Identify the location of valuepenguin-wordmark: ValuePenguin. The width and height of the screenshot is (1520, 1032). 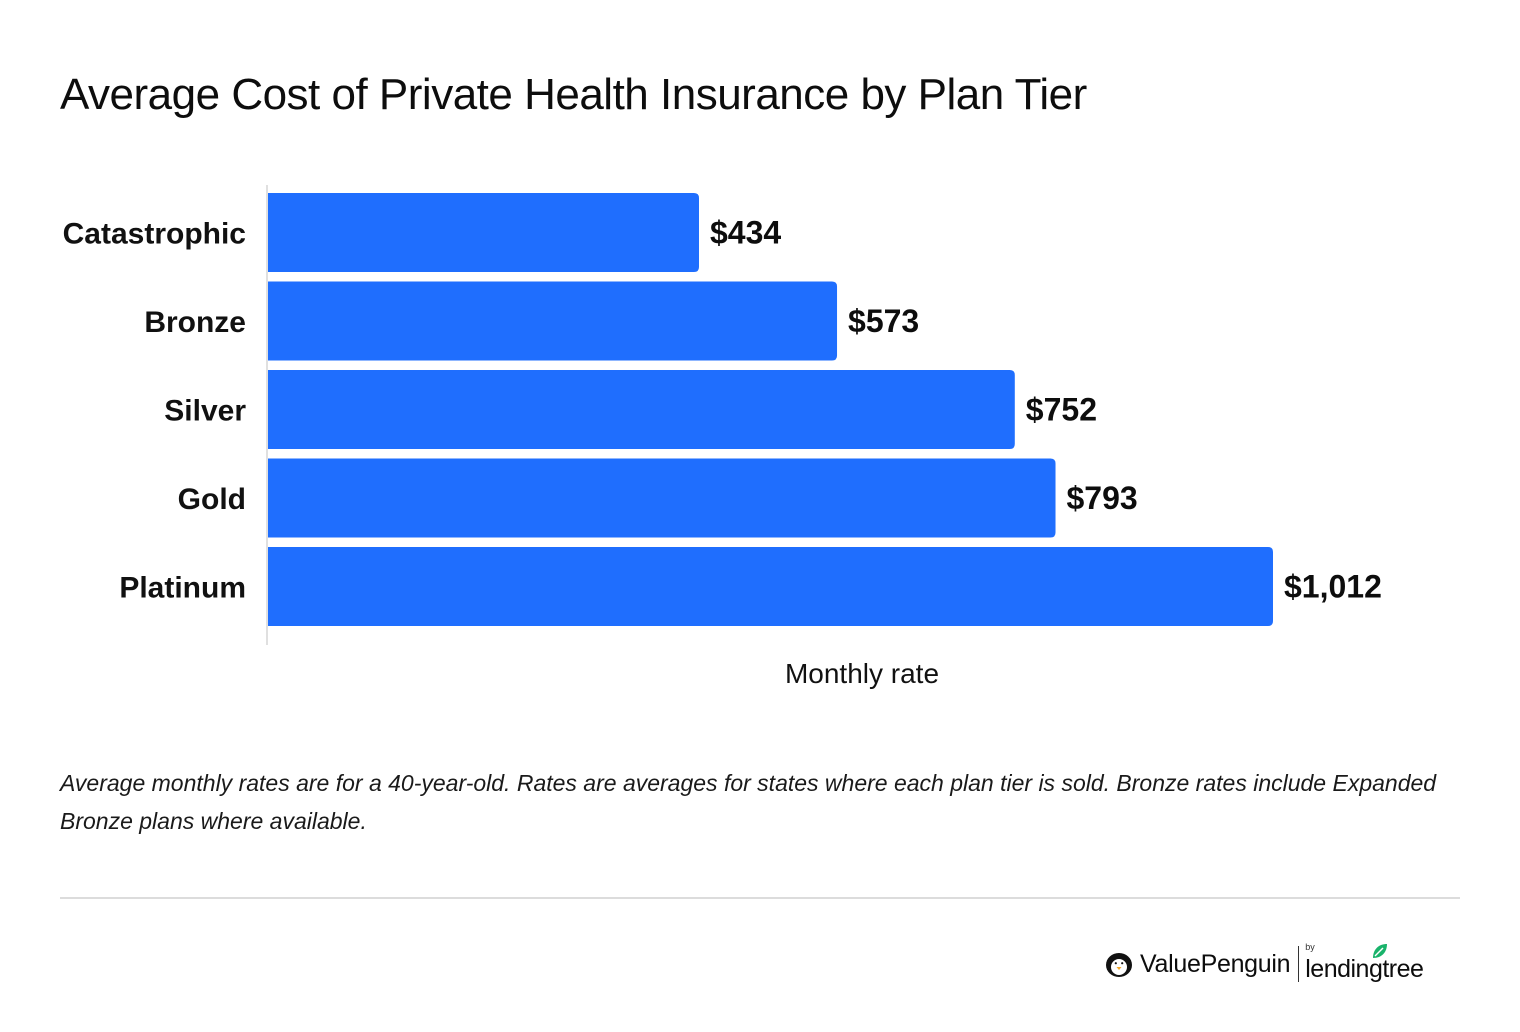
(1215, 963).